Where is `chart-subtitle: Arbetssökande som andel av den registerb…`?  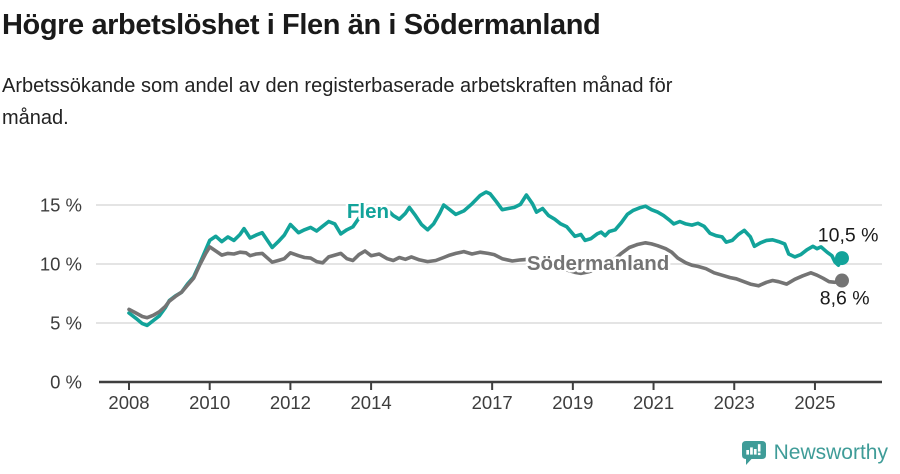 chart-subtitle: Arbetssökande som andel av den registerb… is located at coordinates (447, 102).